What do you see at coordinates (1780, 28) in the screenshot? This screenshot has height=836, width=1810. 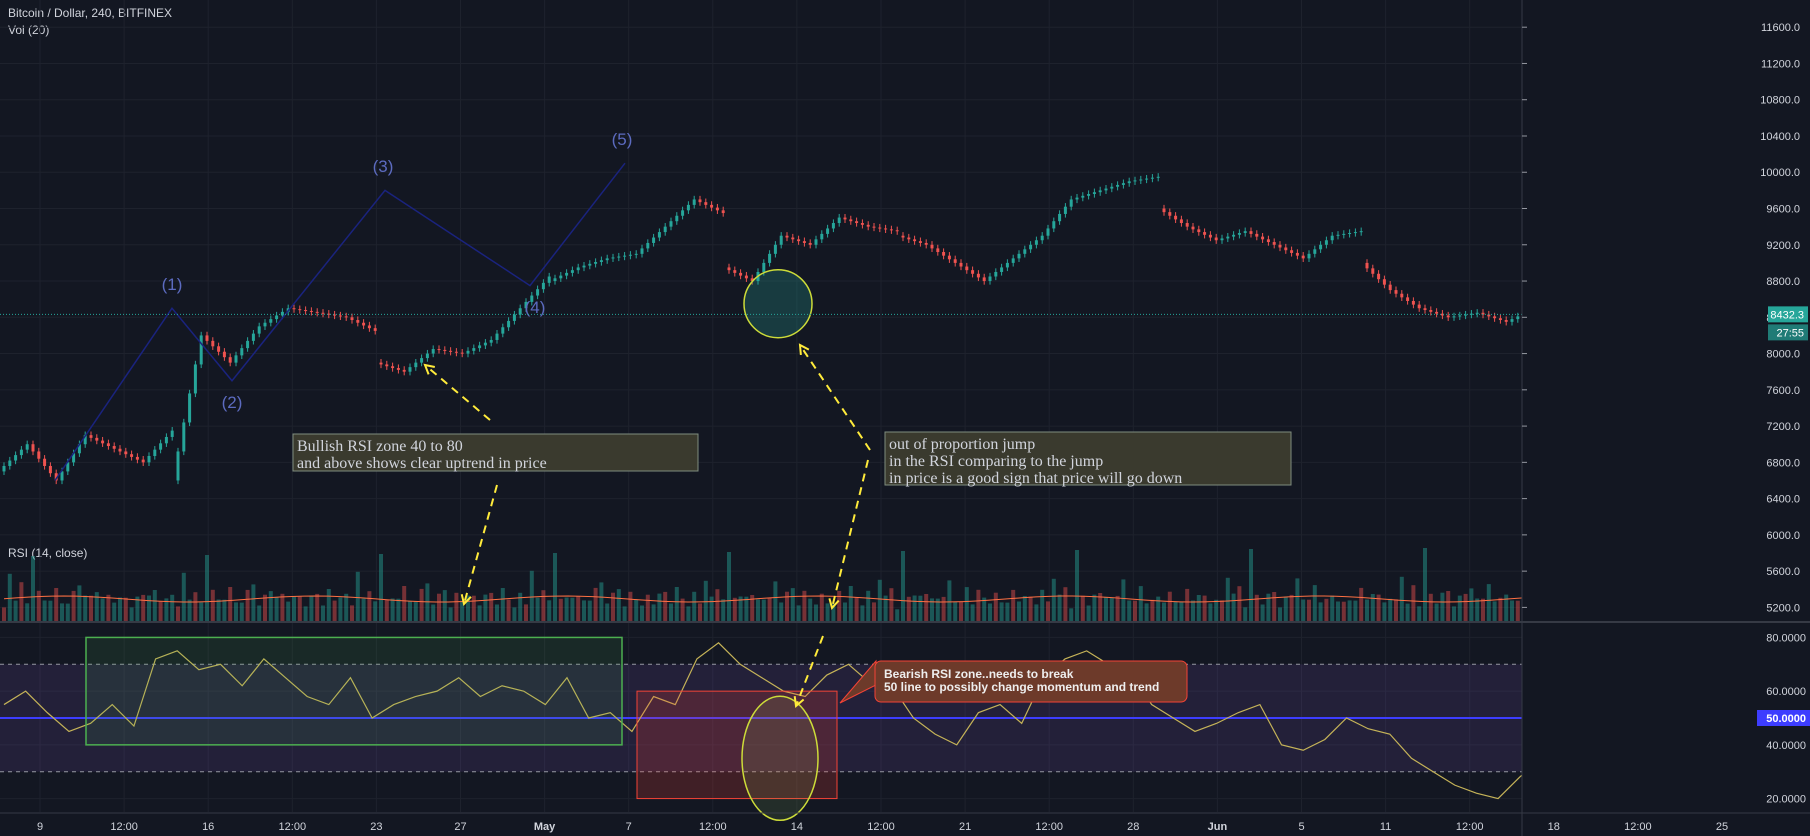 I see `price-tick-label: 11600.0` at bounding box center [1780, 28].